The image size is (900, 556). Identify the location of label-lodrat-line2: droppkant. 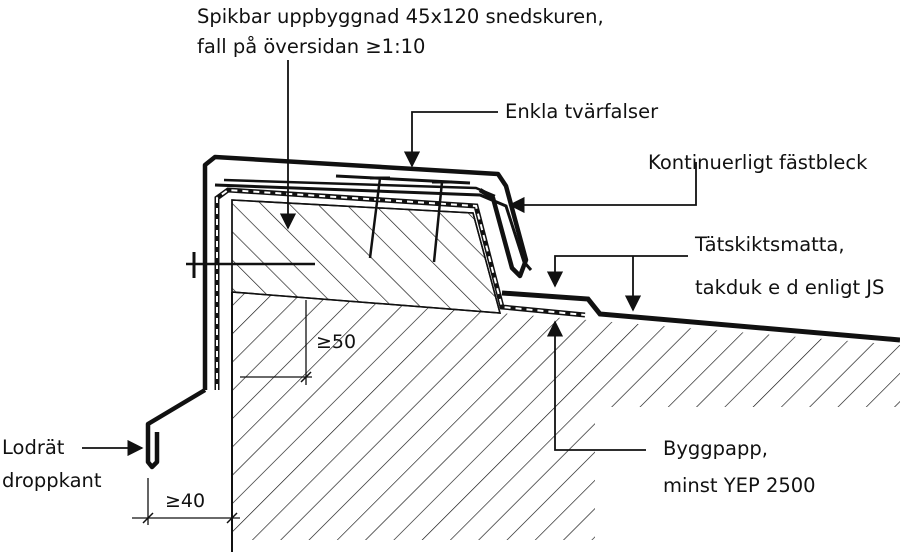
(52, 480).